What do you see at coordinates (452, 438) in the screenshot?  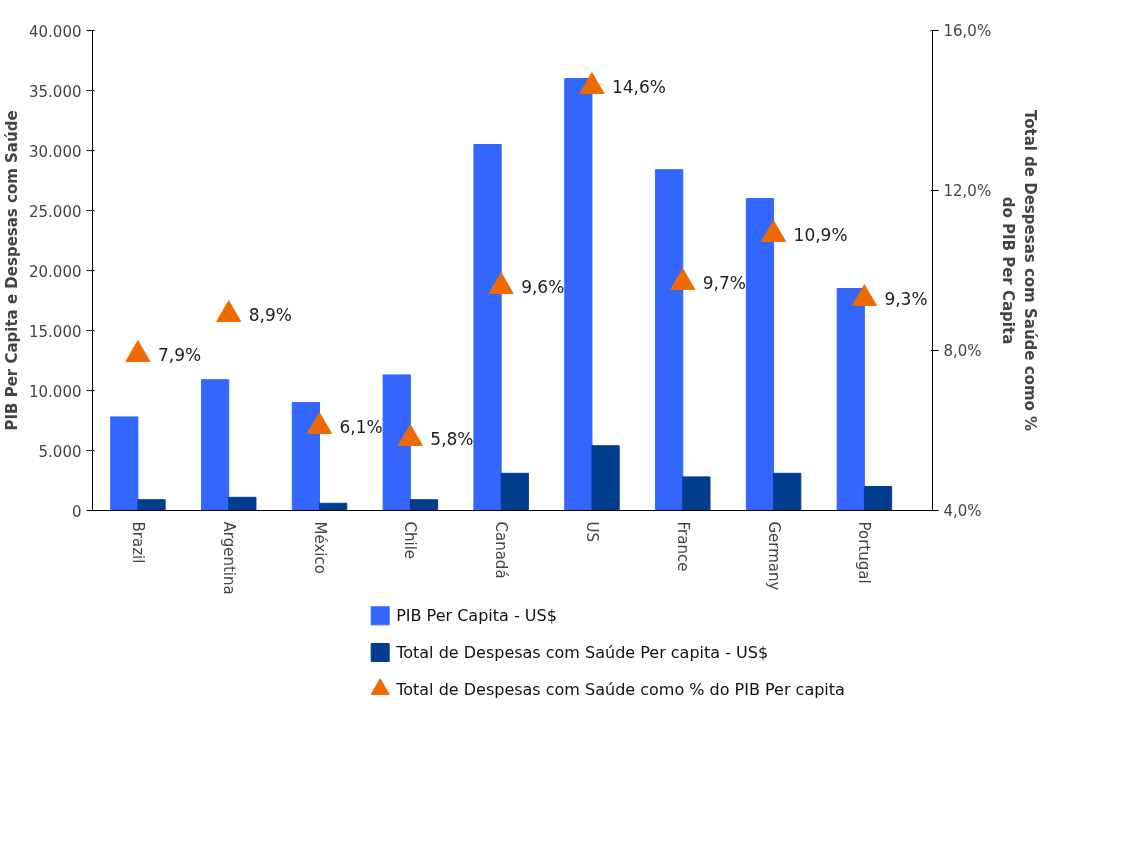 I see `data-label: 5,8%` at bounding box center [452, 438].